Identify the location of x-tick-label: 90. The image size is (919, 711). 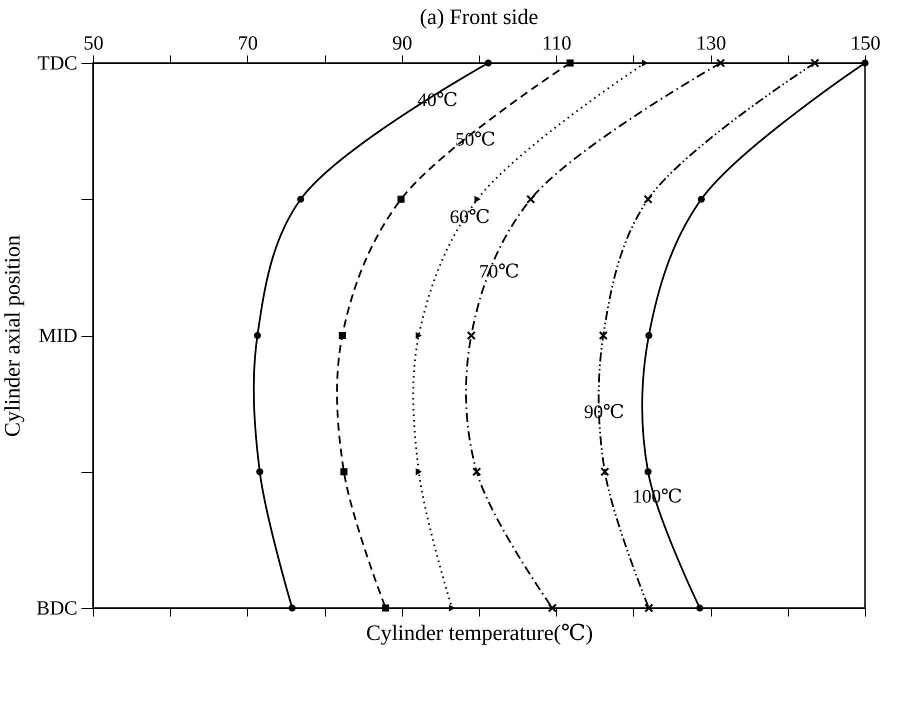
(402, 43).